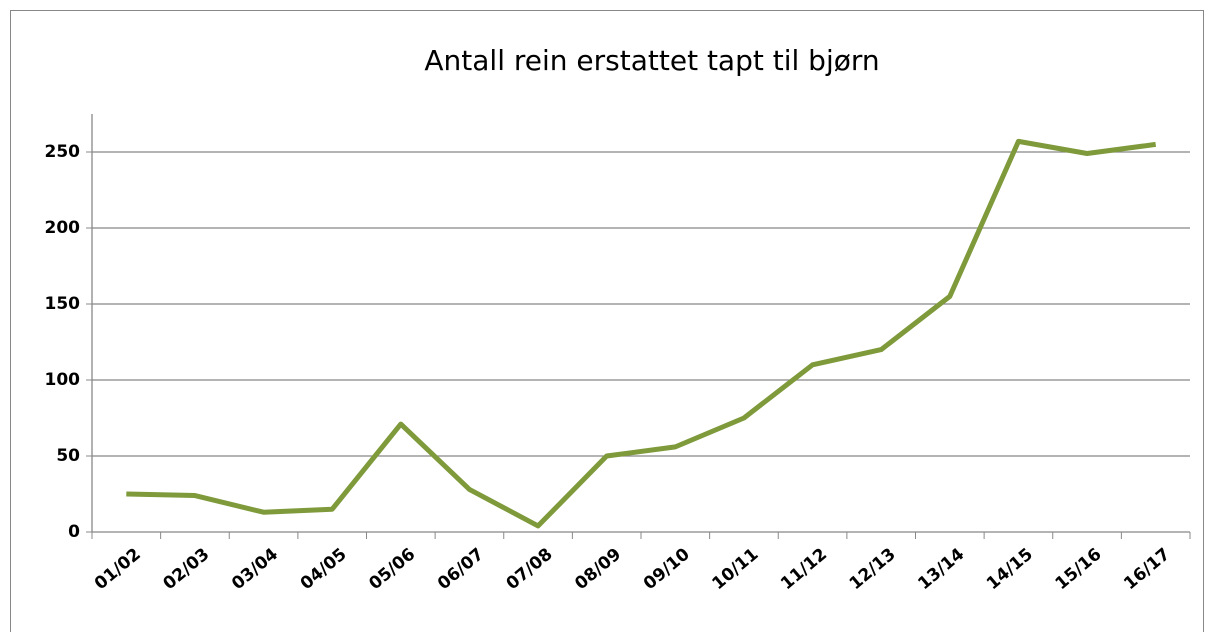 The width and height of the screenshot is (1214, 632). I want to click on y-tick-label: 250, so click(63, 152).